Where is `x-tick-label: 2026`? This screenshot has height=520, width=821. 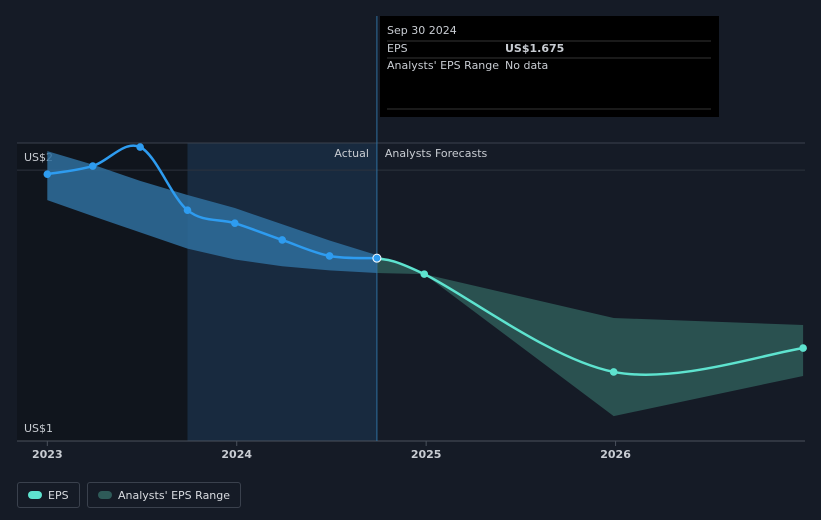
x-tick-label: 2026 is located at coordinates (615, 454).